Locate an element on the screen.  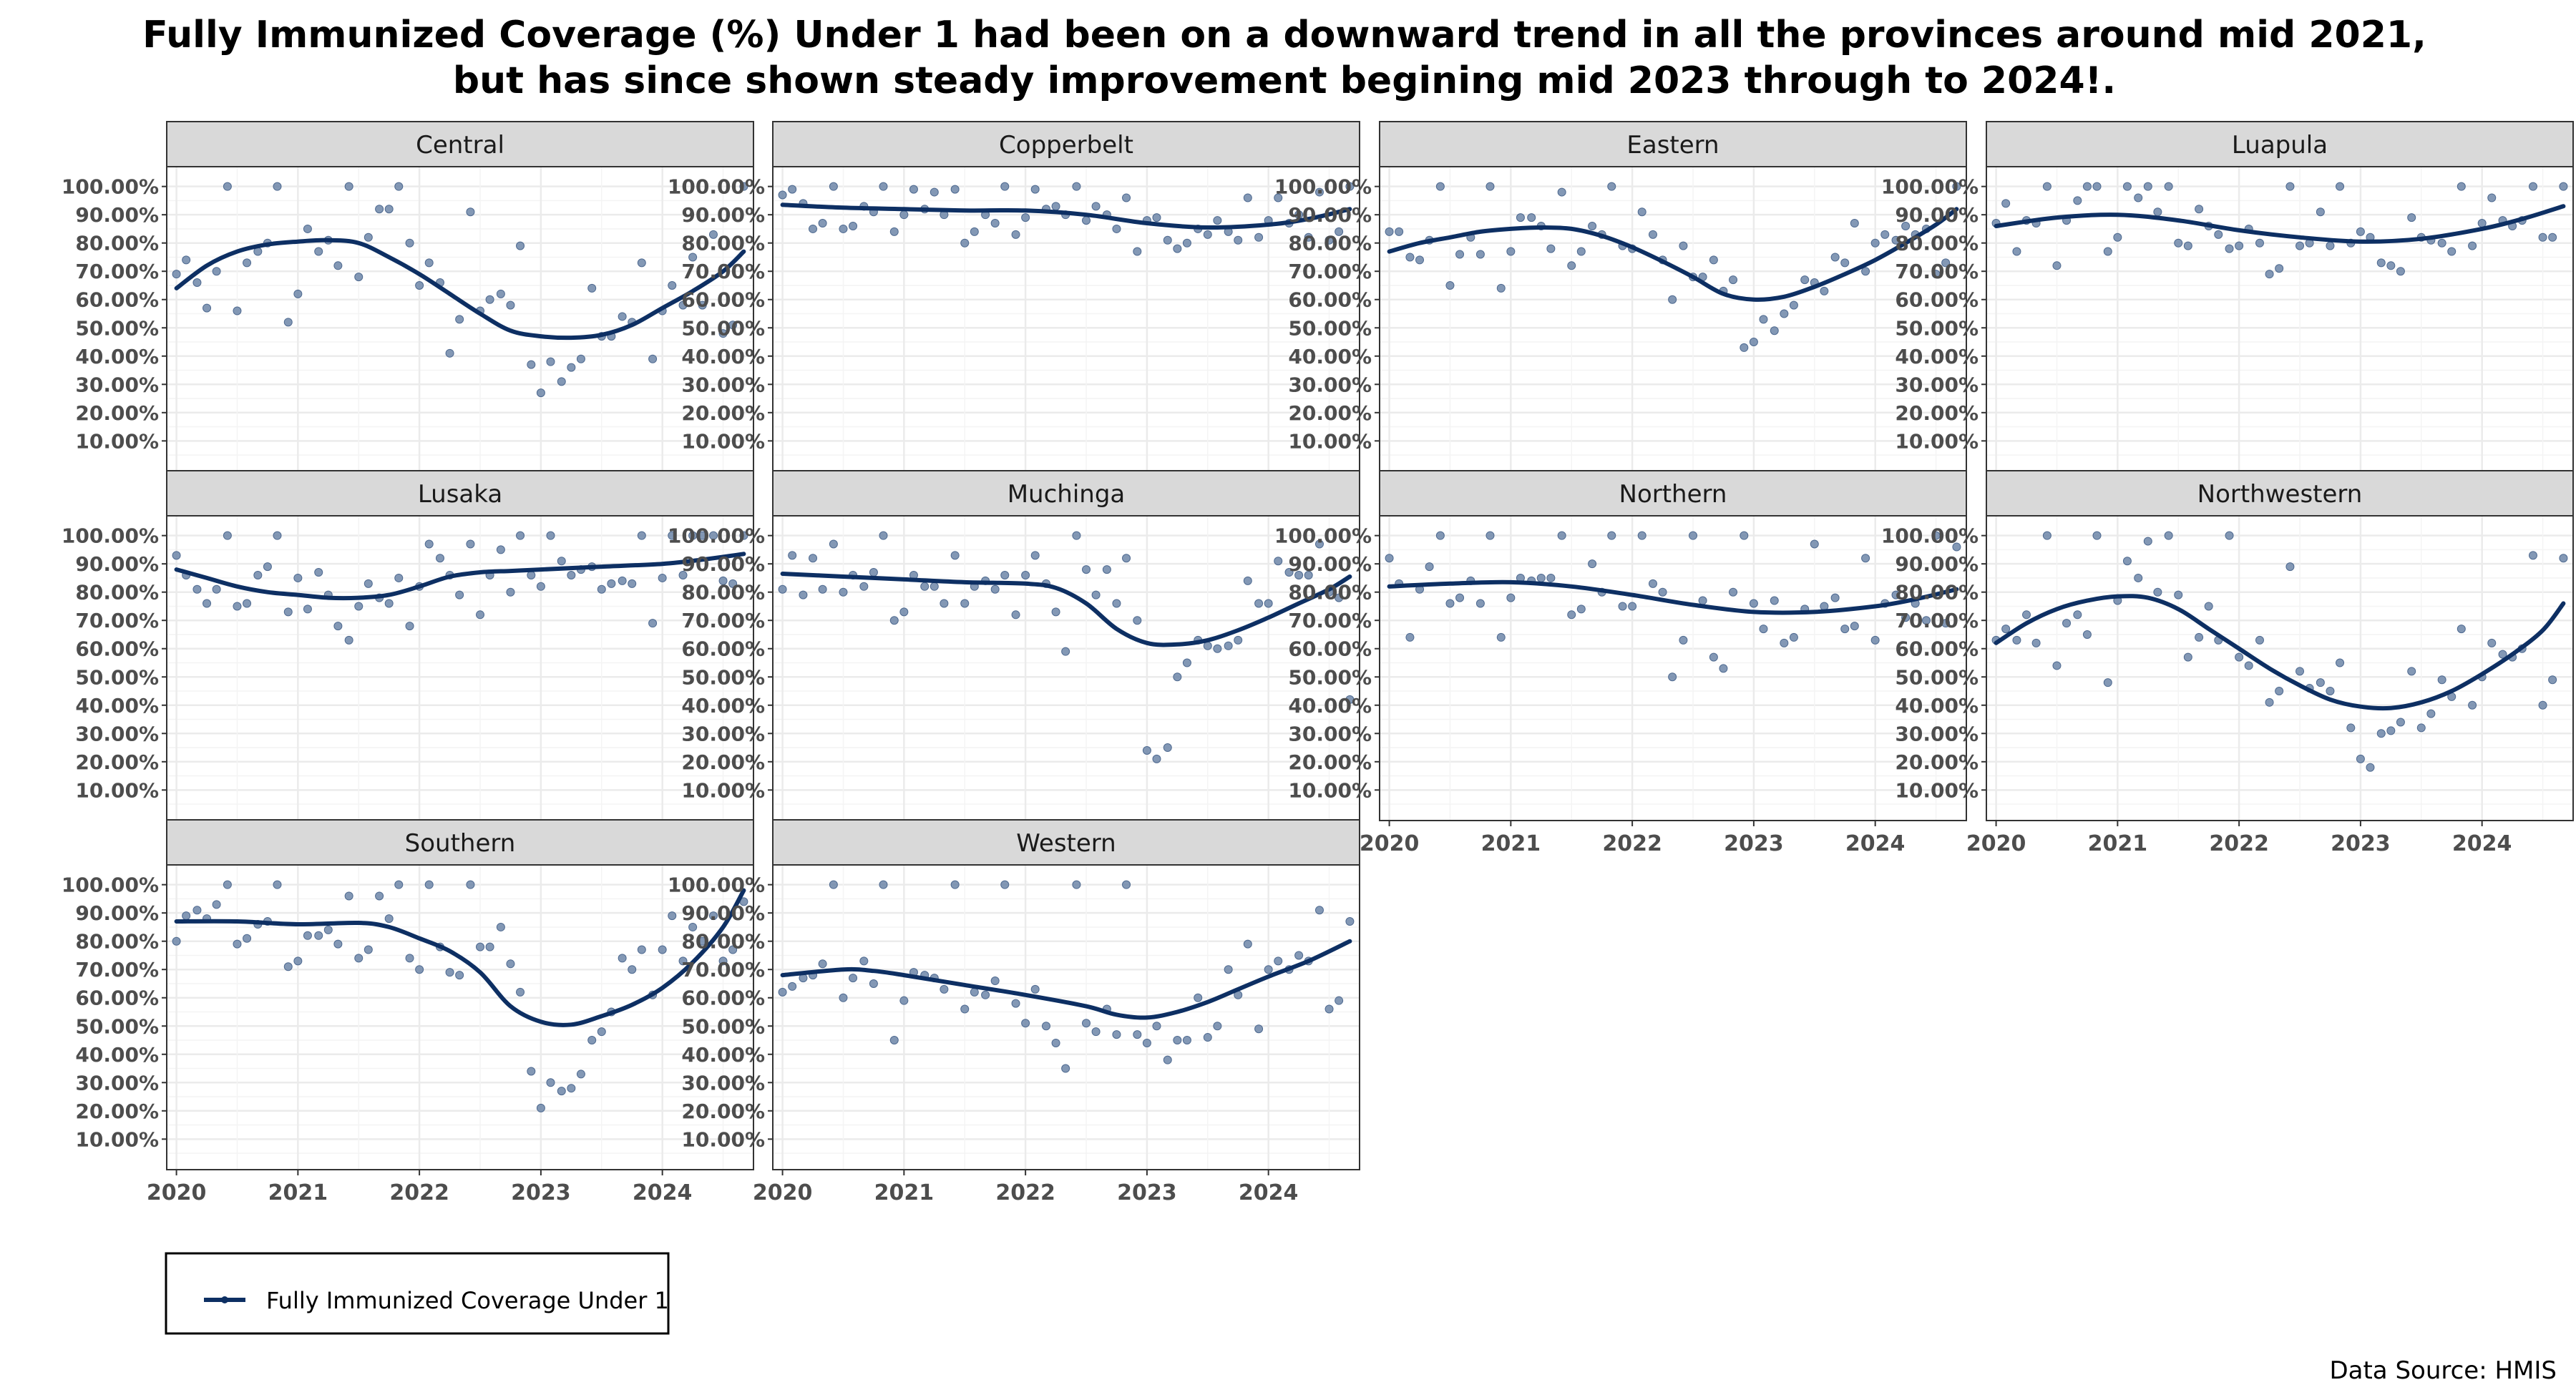
y-tick-label: 90.00% is located at coordinates (723, 215).